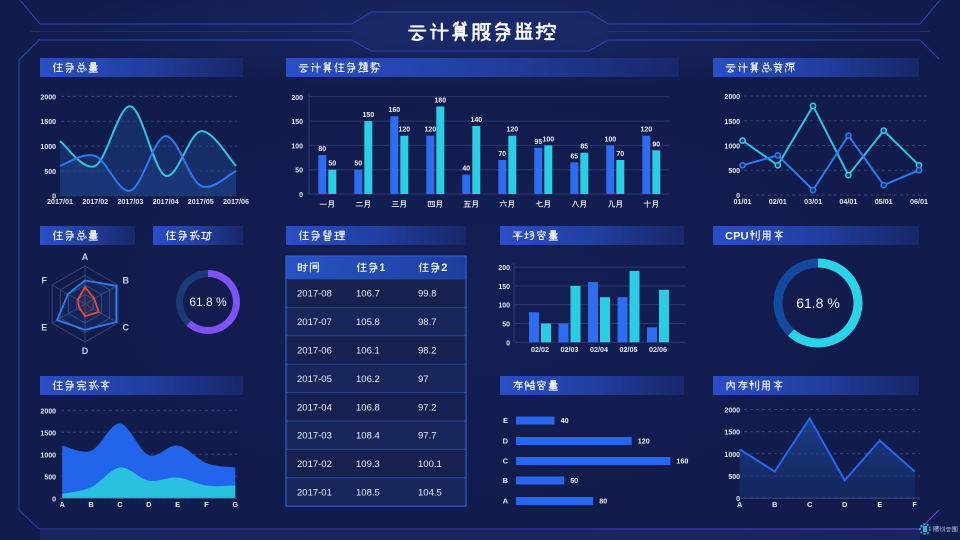  Describe the element at coordinates (368, 407) in the screenshot. I see `svg-text: 106.8` at that location.